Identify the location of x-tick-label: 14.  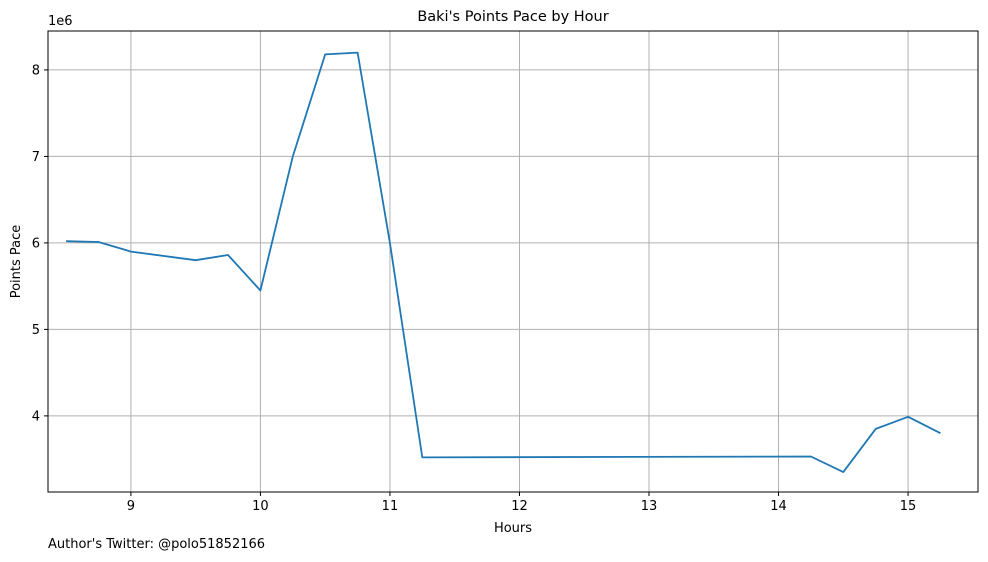
(778, 506).